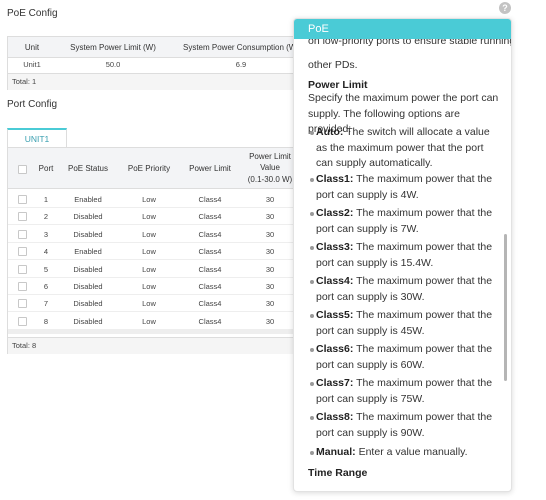 The image size is (546, 500). Describe the element at coordinates (335, 179) in the screenshot. I see `option-term: Class1:` at that location.